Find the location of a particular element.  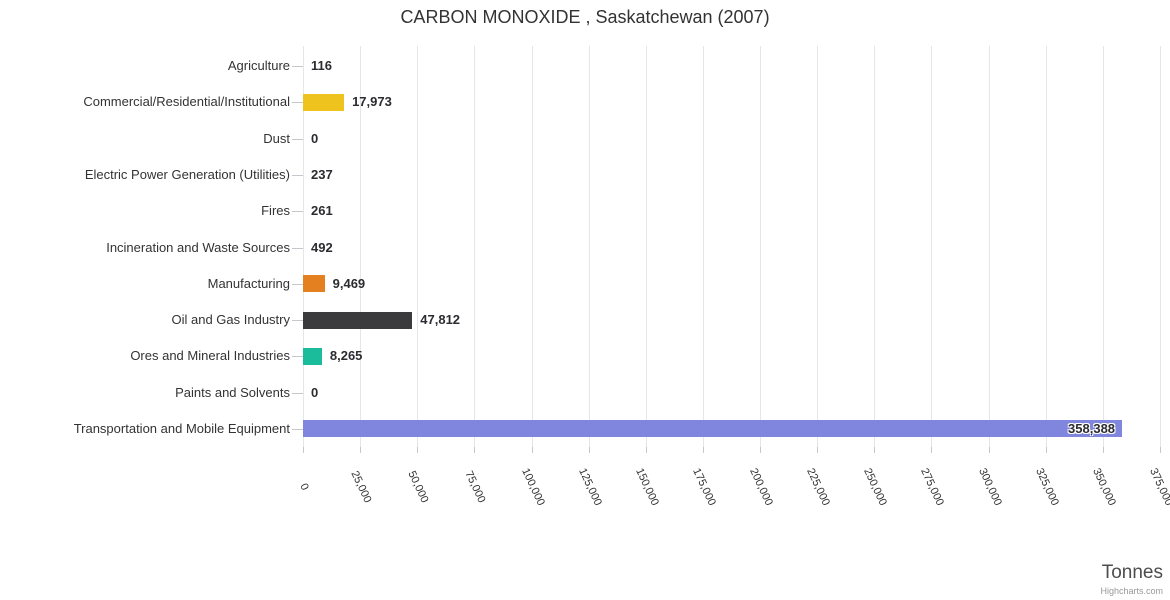

highcharts-credit-link: Highcharts.com is located at coordinates (1131, 591).